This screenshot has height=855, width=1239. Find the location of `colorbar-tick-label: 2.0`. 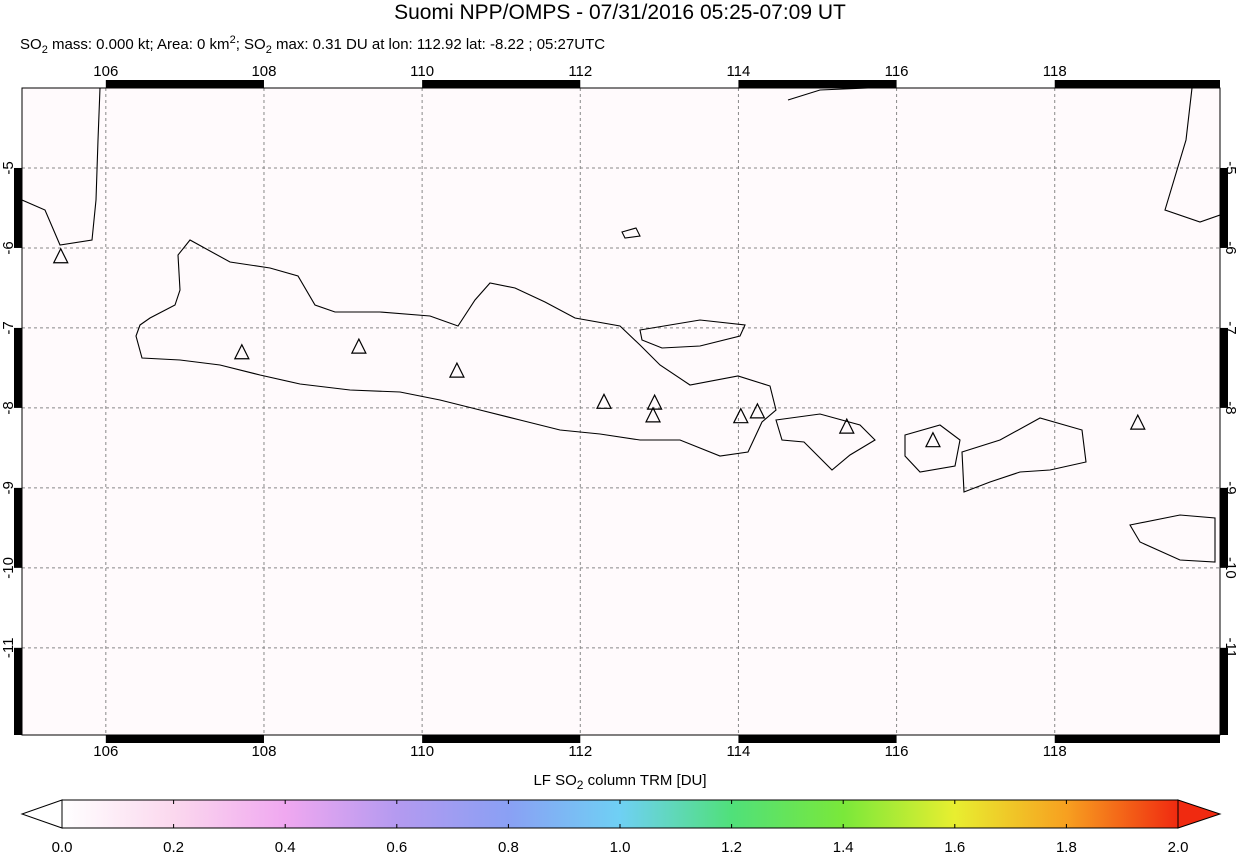

colorbar-tick-label: 2.0 is located at coordinates (1178, 847).